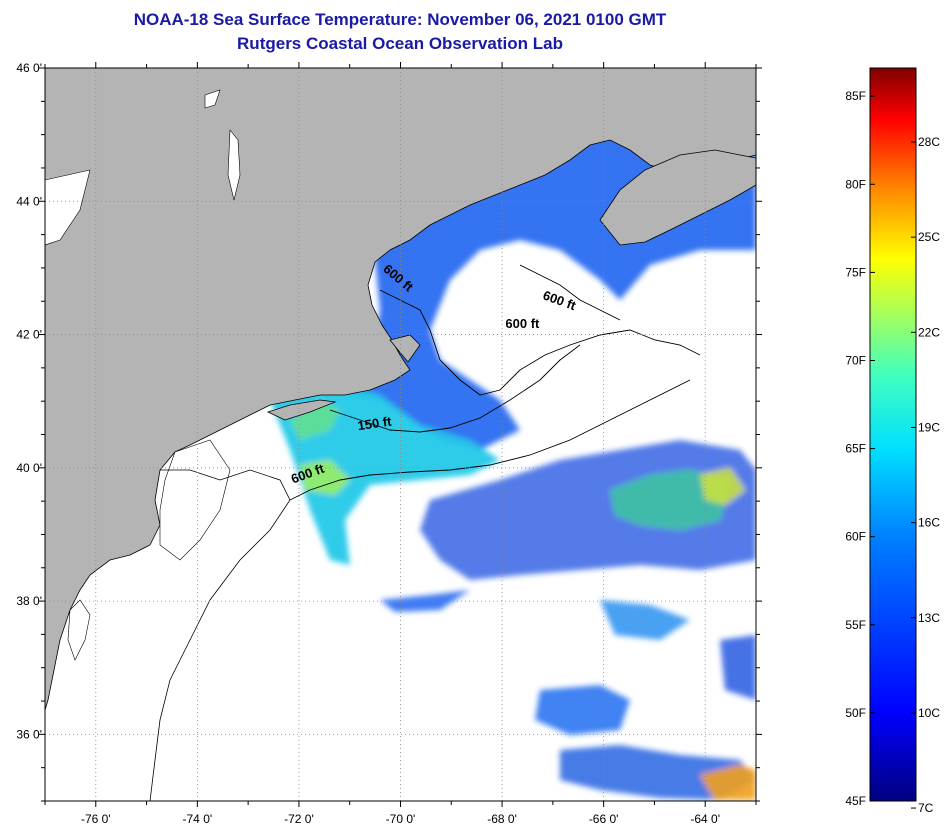 The width and height of the screenshot is (944, 832). Describe the element at coordinates (738, 667) in the screenshot. I see `sst-east-patch` at that location.